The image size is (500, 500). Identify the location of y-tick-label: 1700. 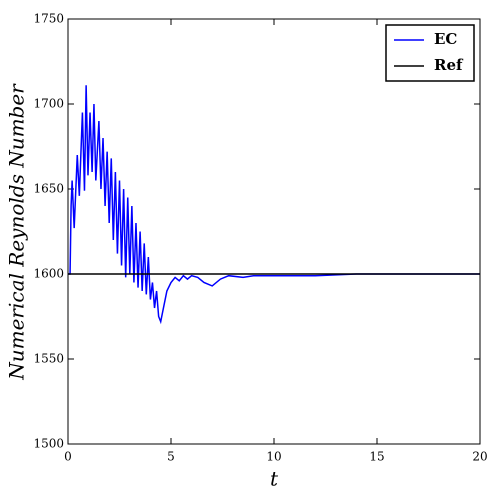
(48, 104).